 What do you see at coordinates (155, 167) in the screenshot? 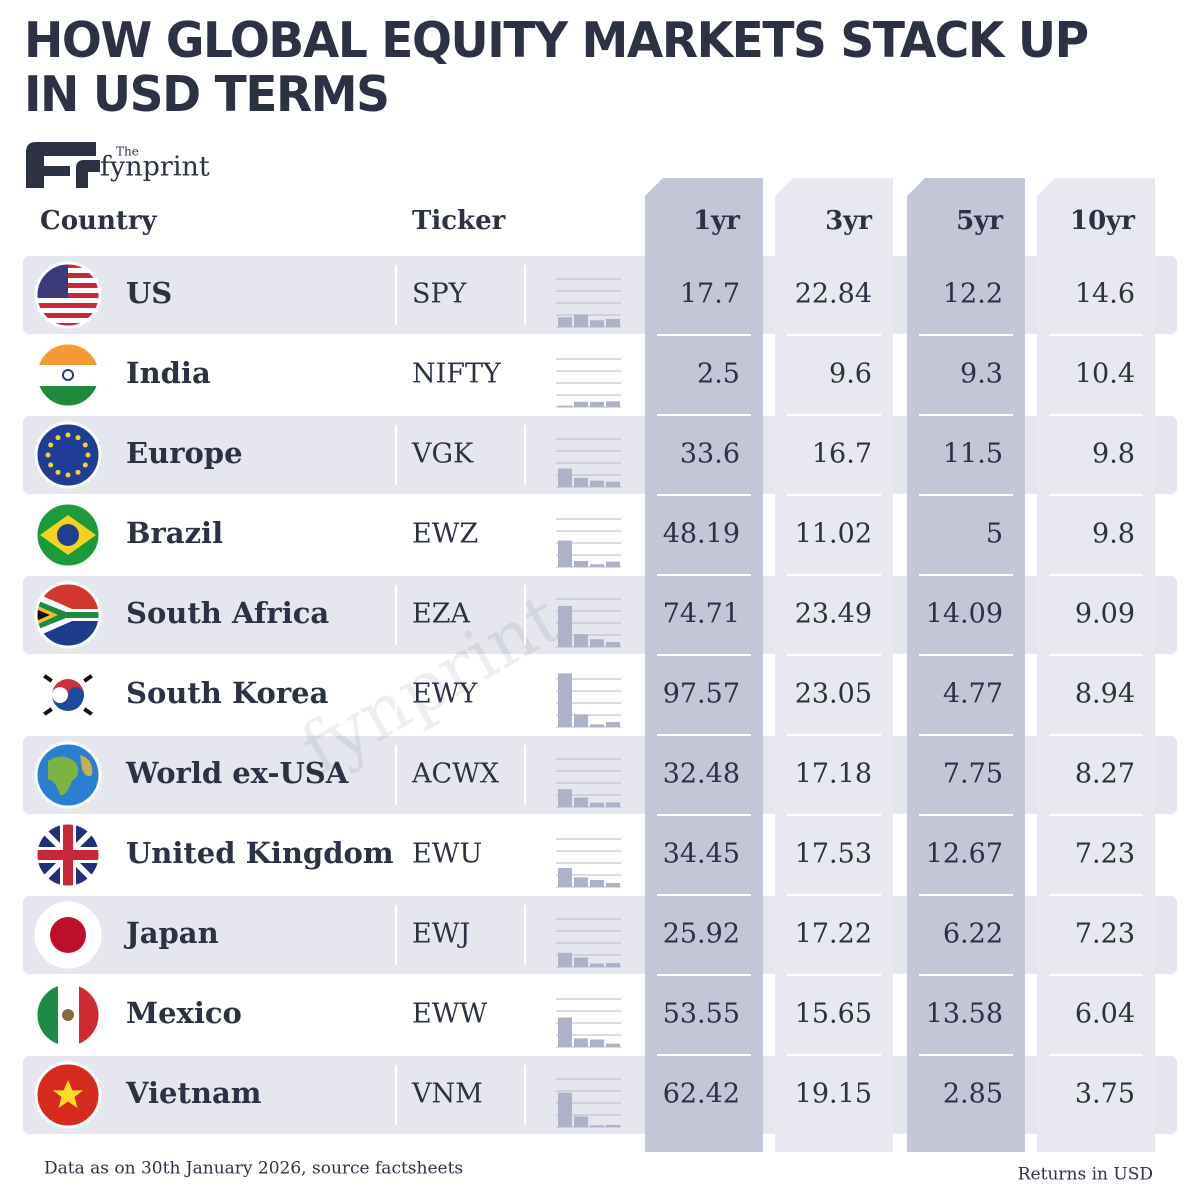
I see `logo-name: fynprint` at bounding box center [155, 167].